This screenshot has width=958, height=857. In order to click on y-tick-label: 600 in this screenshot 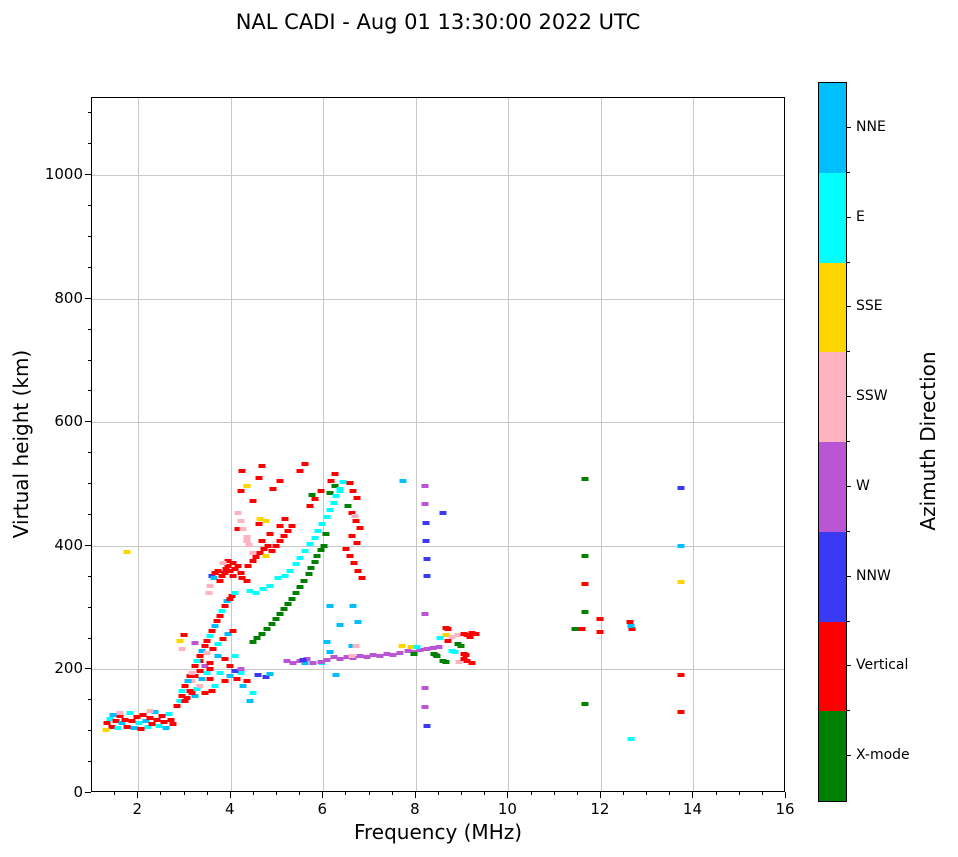, I will do `click(68, 421)`.